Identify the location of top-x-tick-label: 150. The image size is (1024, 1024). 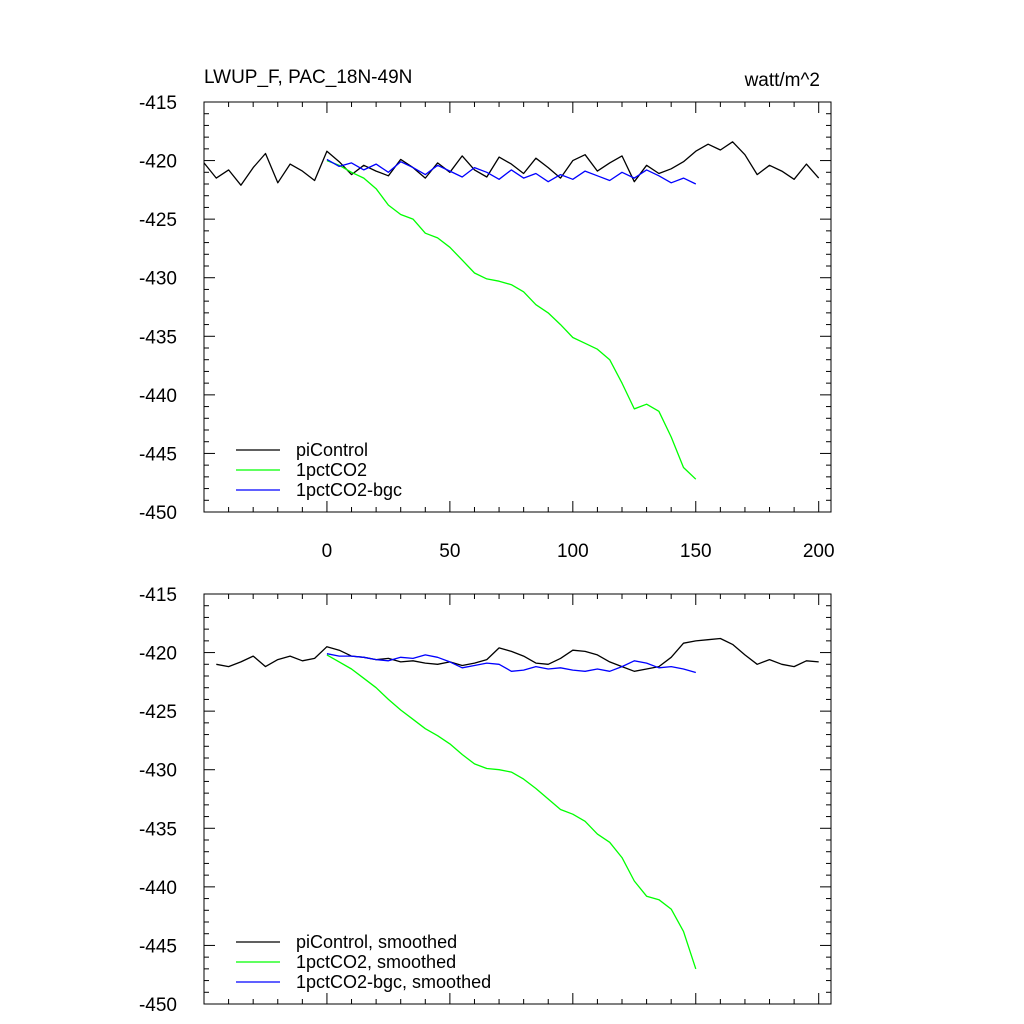
(696, 551).